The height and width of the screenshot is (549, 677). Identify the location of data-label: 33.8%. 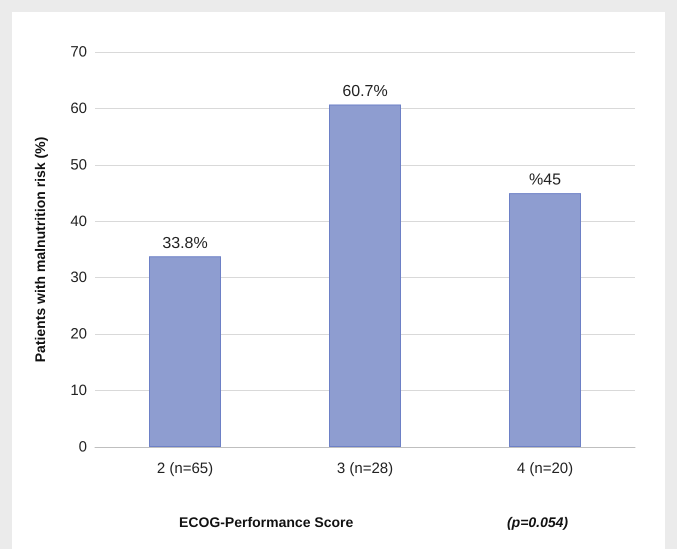
(185, 243).